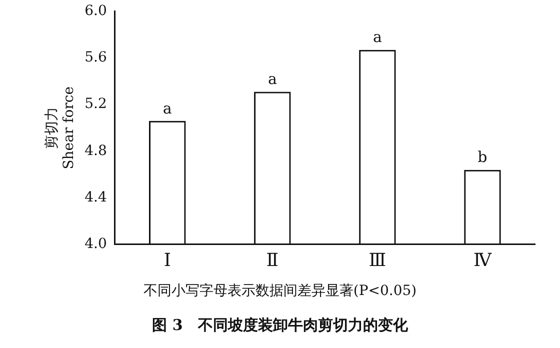  I want to click on x-tick-label: Ⅰ, so click(167, 260).